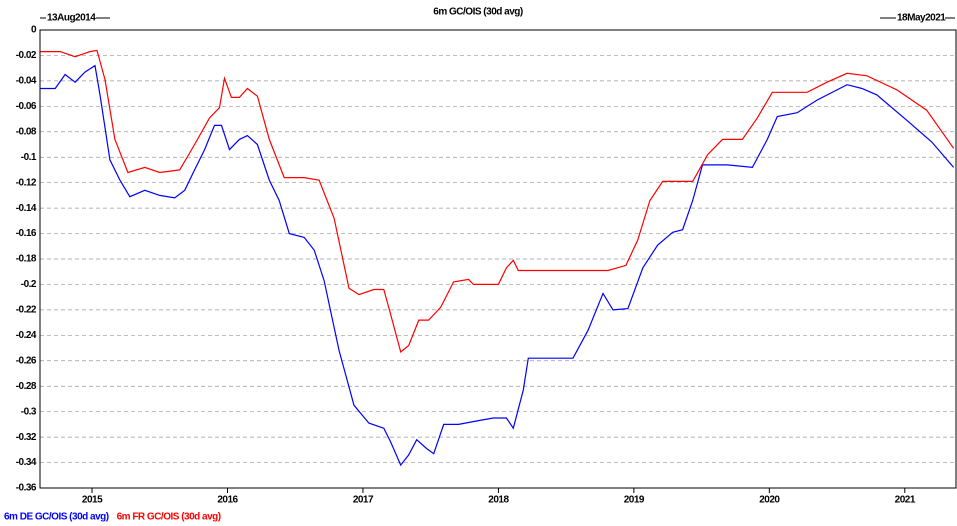 The height and width of the screenshot is (526, 957). I want to click on y-tick-label: -0.02, so click(26, 55).